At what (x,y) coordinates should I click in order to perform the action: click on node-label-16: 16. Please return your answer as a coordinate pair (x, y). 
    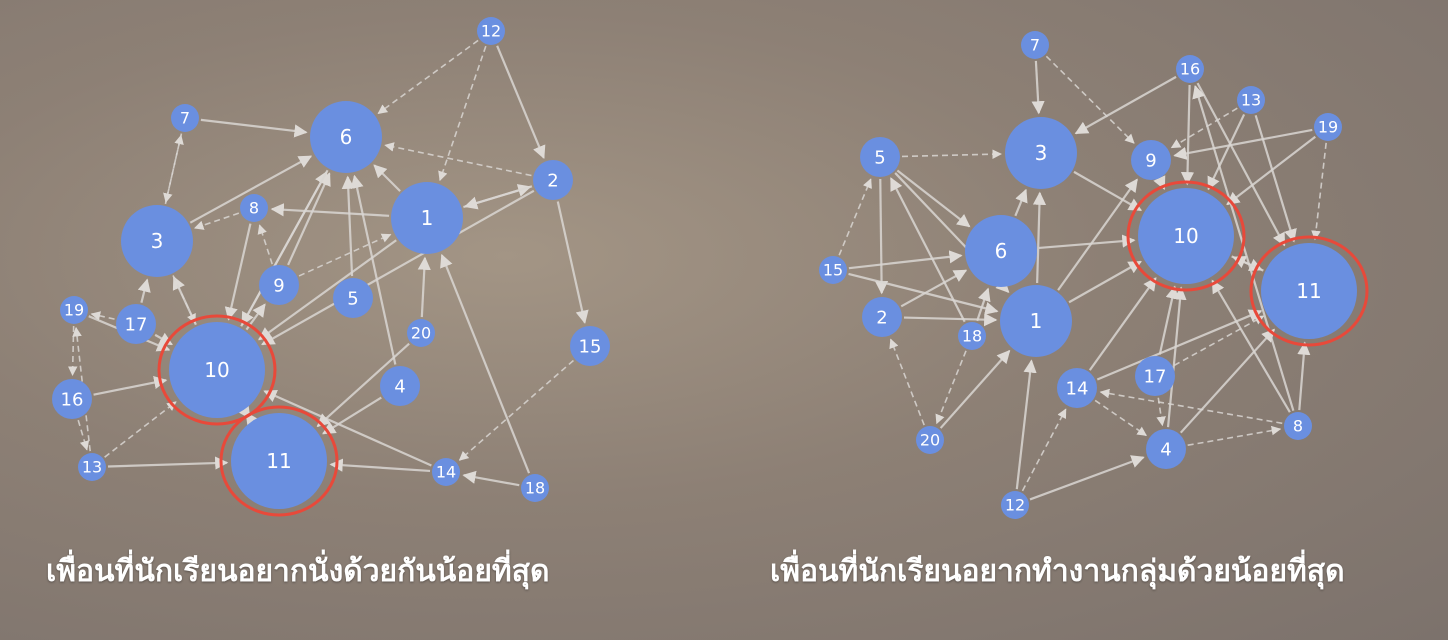
    Looking at the image, I should click on (1190, 69).